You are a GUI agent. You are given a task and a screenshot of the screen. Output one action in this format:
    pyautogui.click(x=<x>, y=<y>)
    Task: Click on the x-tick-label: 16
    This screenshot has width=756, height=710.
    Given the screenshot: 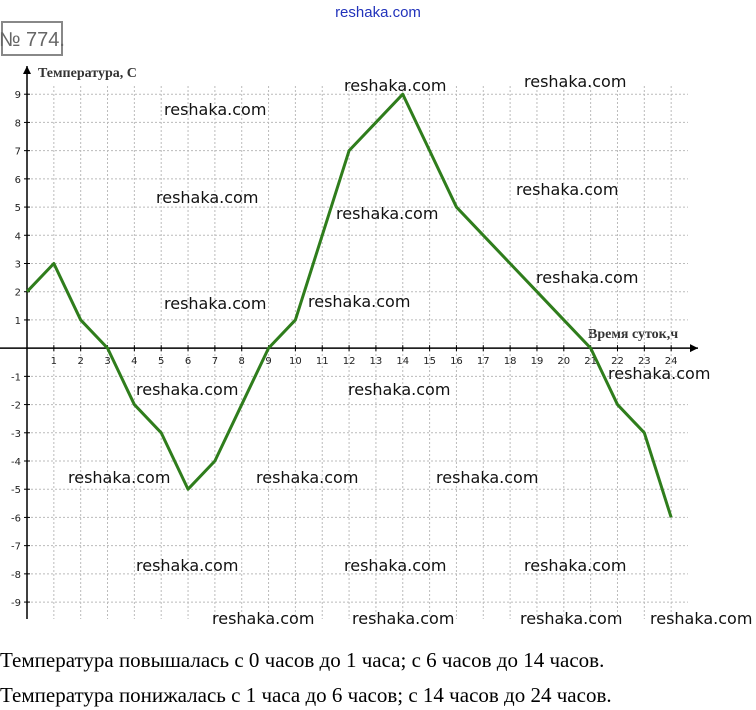 What is the action you would take?
    pyautogui.click(x=456, y=361)
    